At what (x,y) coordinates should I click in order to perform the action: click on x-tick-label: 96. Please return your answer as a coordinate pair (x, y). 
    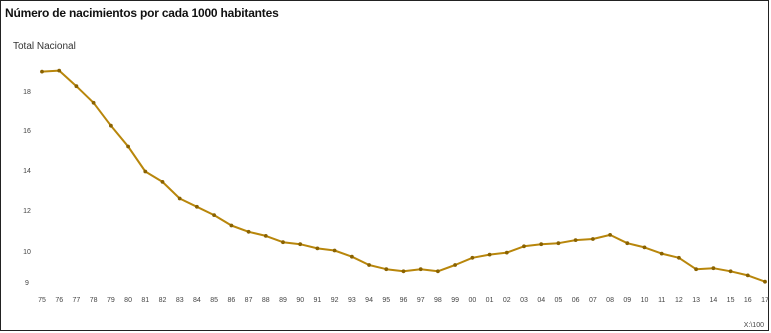
    Looking at the image, I should click on (404, 300).